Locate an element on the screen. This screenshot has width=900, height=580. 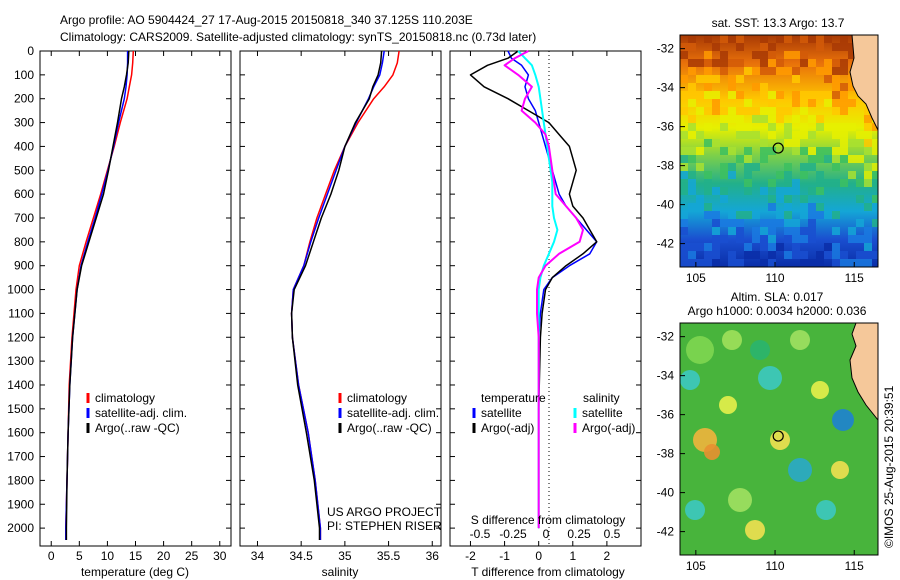
pi-label: PI: STEPHEN RISER is located at coordinates (384, 526).